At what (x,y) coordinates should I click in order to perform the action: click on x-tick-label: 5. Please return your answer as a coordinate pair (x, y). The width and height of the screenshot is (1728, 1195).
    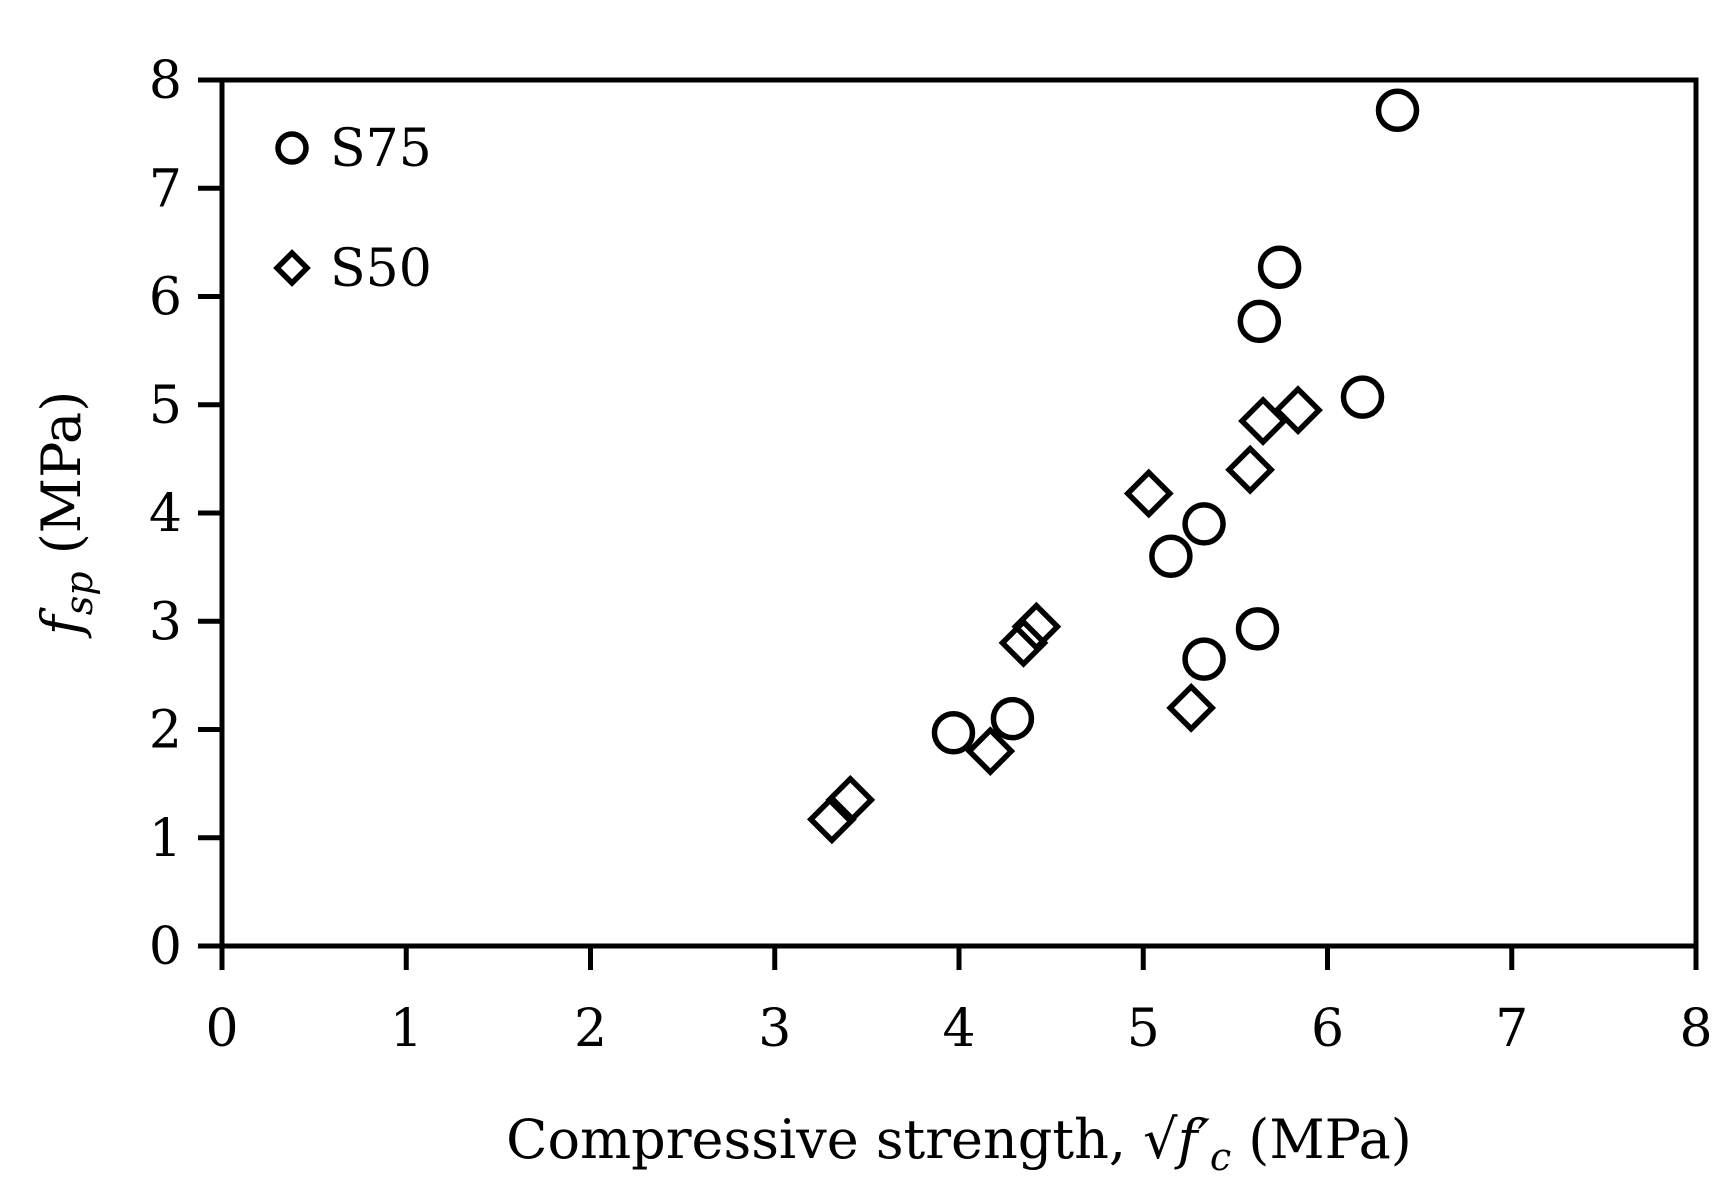
    Looking at the image, I should click on (1143, 1029).